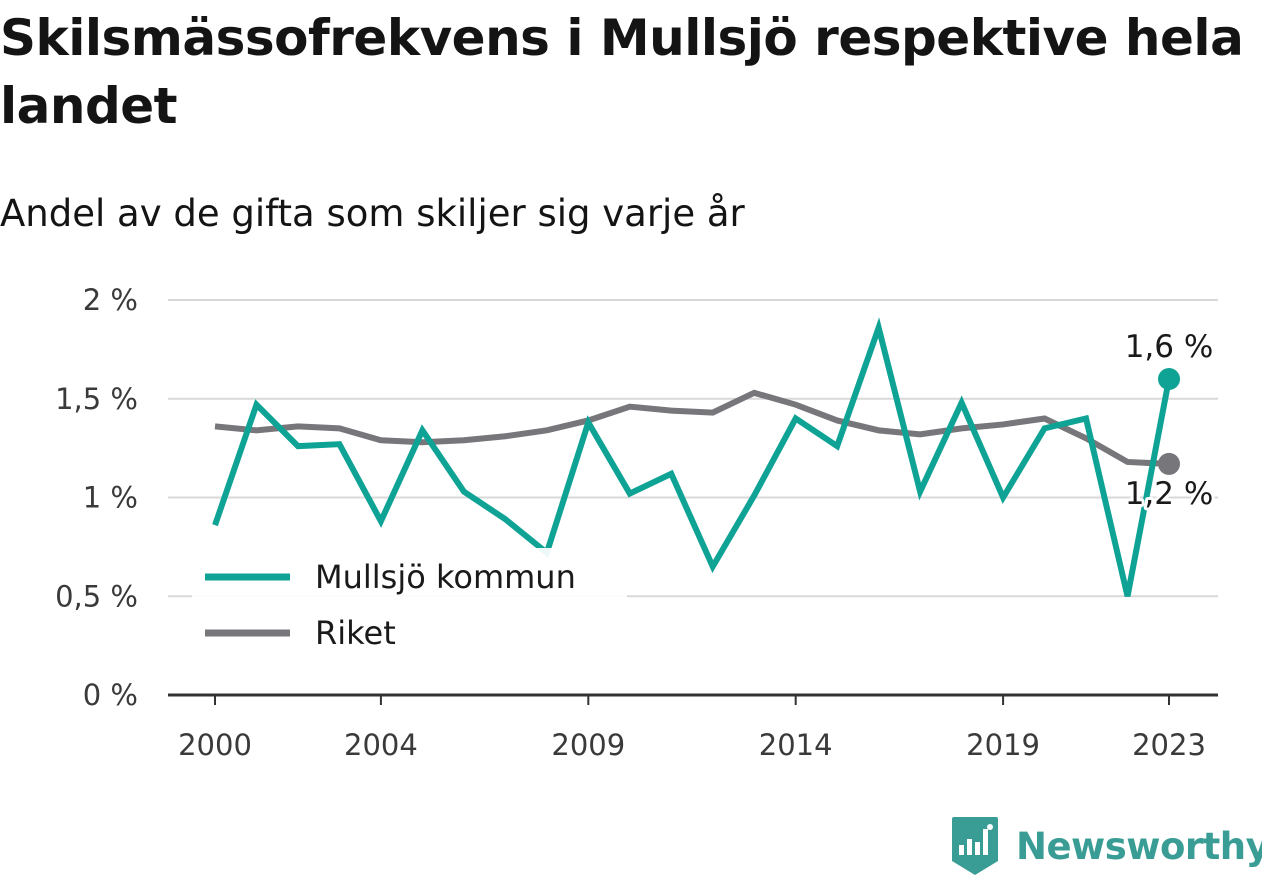  What do you see at coordinates (96, 596) in the screenshot?
I see `y-tick-label: 0,5 %` at bounding box center [96, 596].